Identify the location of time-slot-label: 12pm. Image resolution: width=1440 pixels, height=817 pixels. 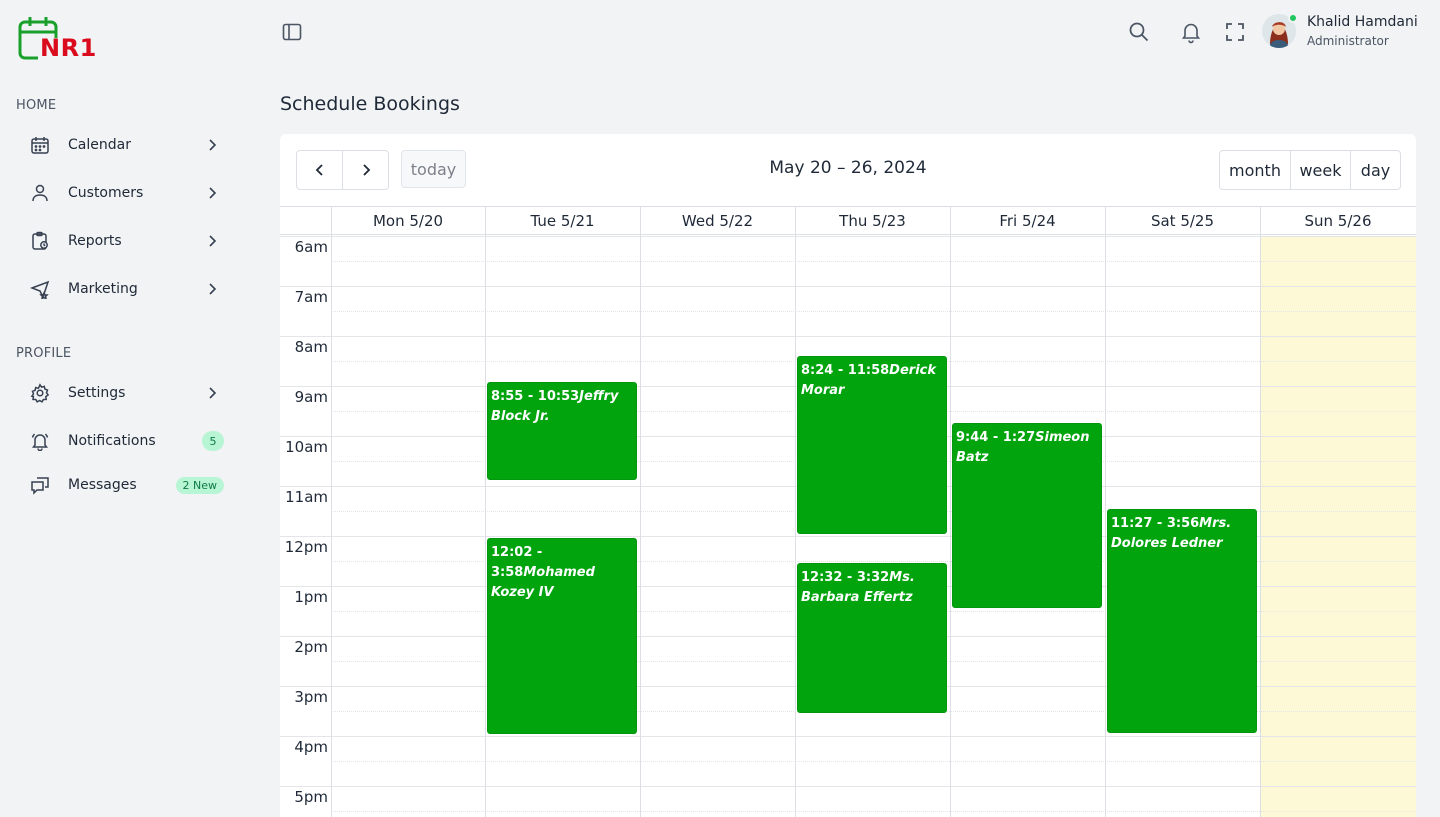
(306, 547).